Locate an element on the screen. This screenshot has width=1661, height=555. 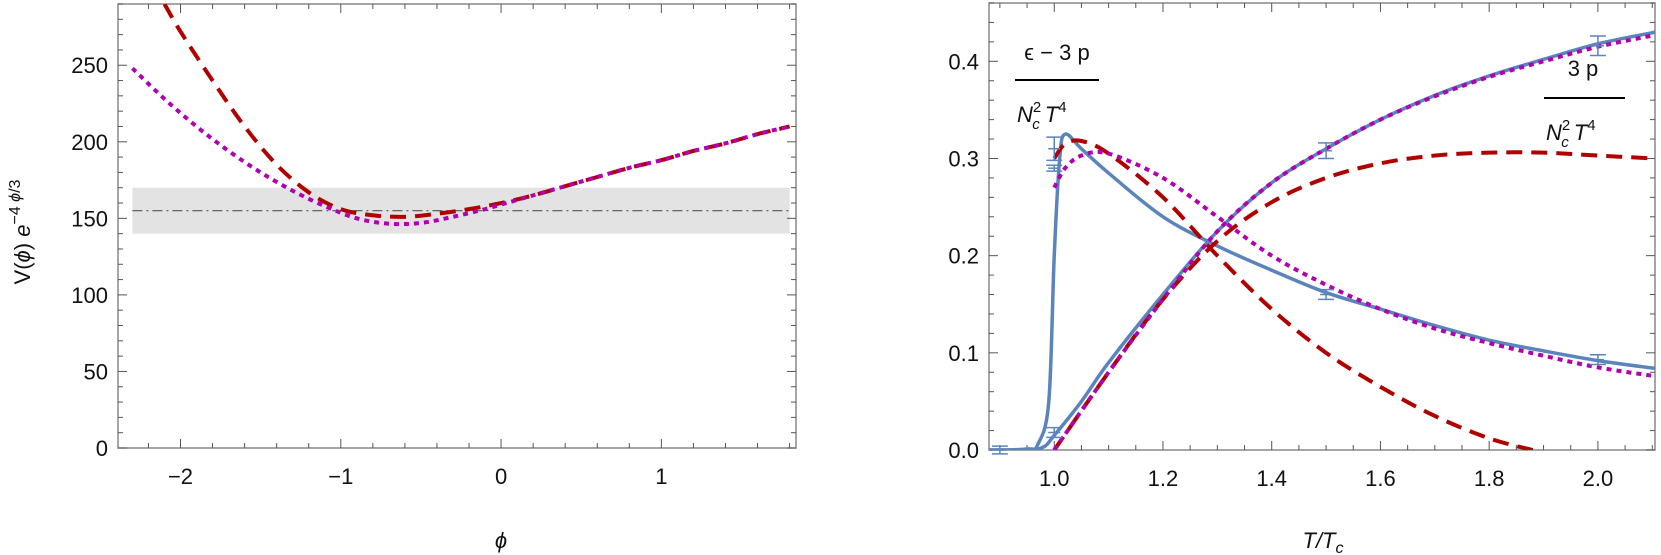
x-tick-label: −1 is located at coordinates (340, 476).